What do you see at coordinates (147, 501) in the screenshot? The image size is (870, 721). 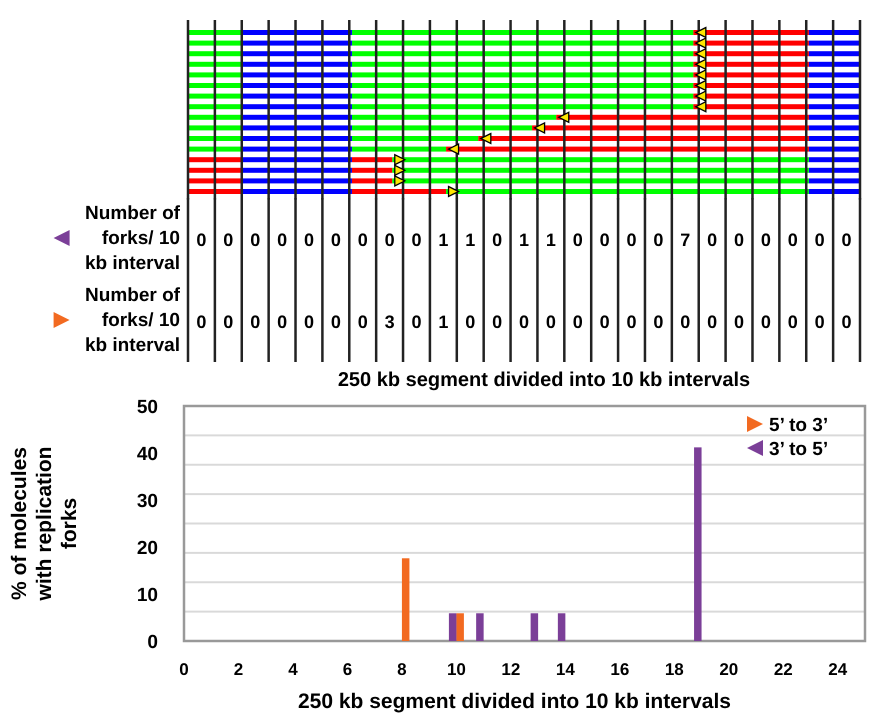 I see `y-tick-label: 30` at bounding box center [147, 501].